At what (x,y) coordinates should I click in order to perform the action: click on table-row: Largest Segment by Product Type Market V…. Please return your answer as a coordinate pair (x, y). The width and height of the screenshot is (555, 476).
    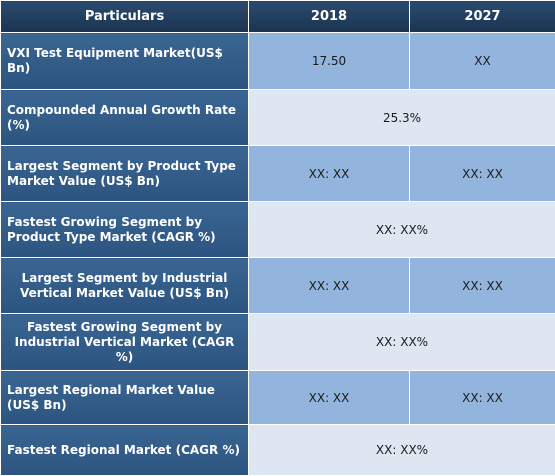
    Looking at the image, I should click on (278, 174).